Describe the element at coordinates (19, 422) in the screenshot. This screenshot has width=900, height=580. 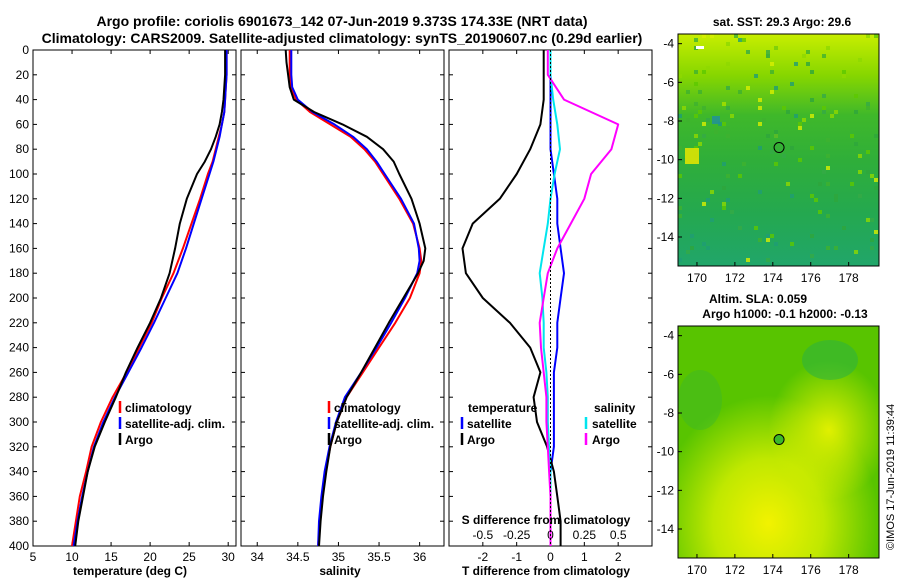
I see `y-tick-label: 300` at that location.